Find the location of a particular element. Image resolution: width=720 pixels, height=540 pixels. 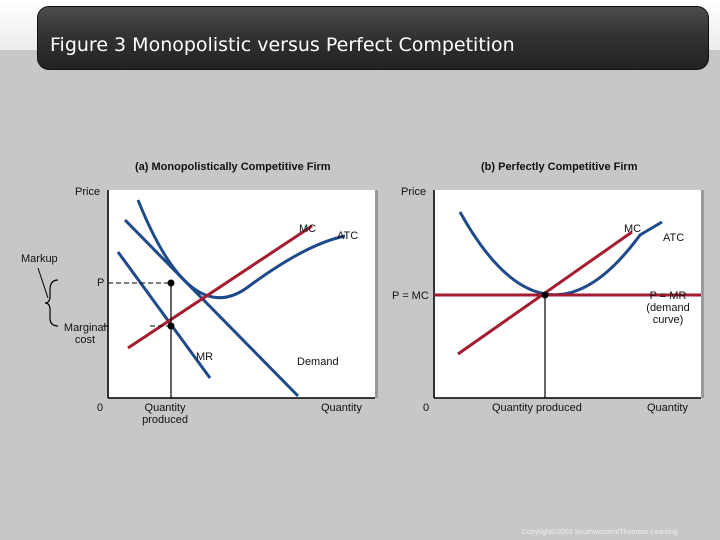

panel-a-plot-area is located at coordinates (242, 294).